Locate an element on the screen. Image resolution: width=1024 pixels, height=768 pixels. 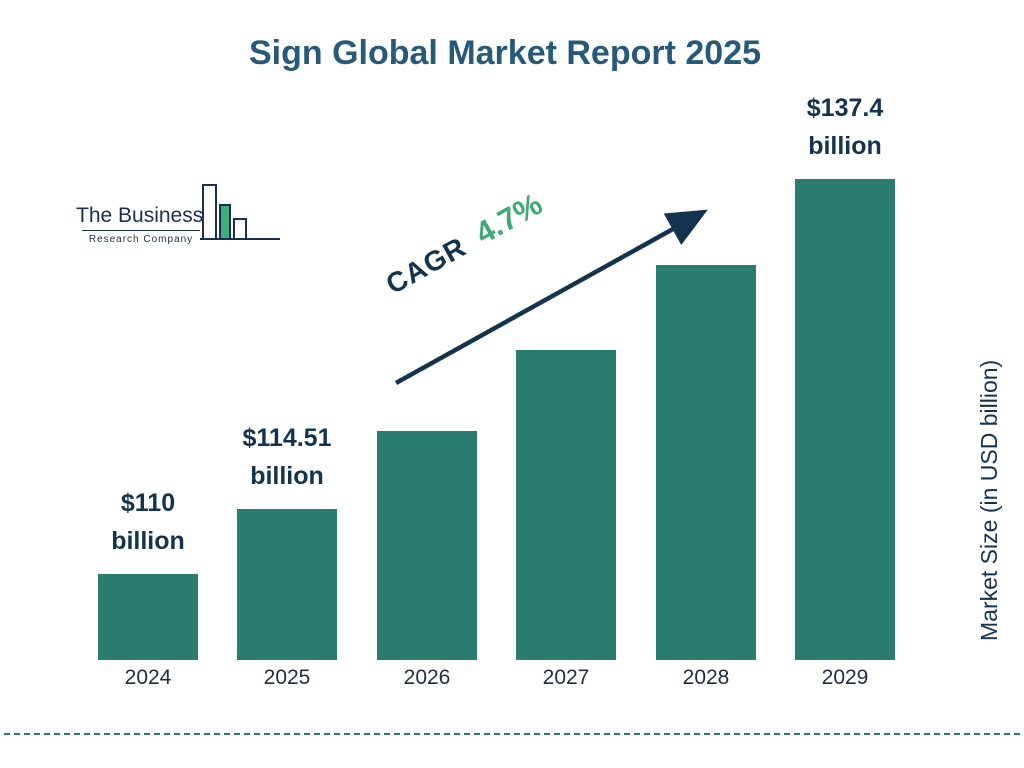
logo-baseline-rule is located at coordinates (240, 239).